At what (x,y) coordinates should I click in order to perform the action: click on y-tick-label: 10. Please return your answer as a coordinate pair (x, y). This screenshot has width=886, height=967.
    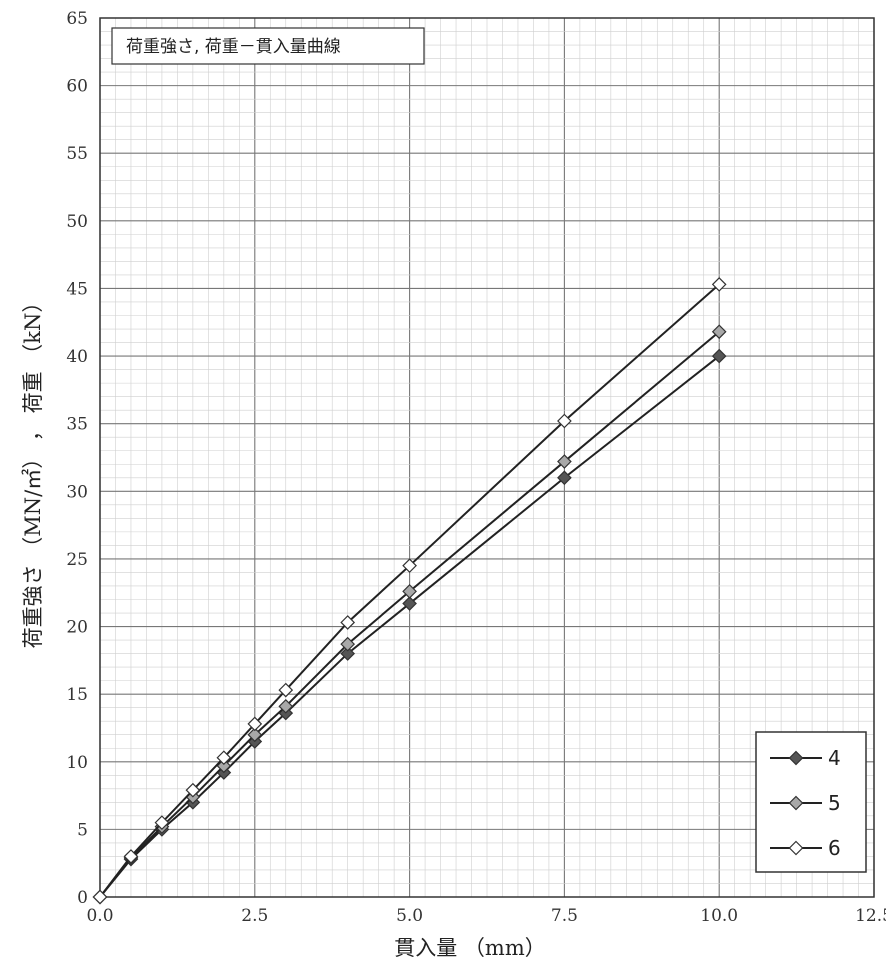
    Looking at the image, I should click on (77, 763).